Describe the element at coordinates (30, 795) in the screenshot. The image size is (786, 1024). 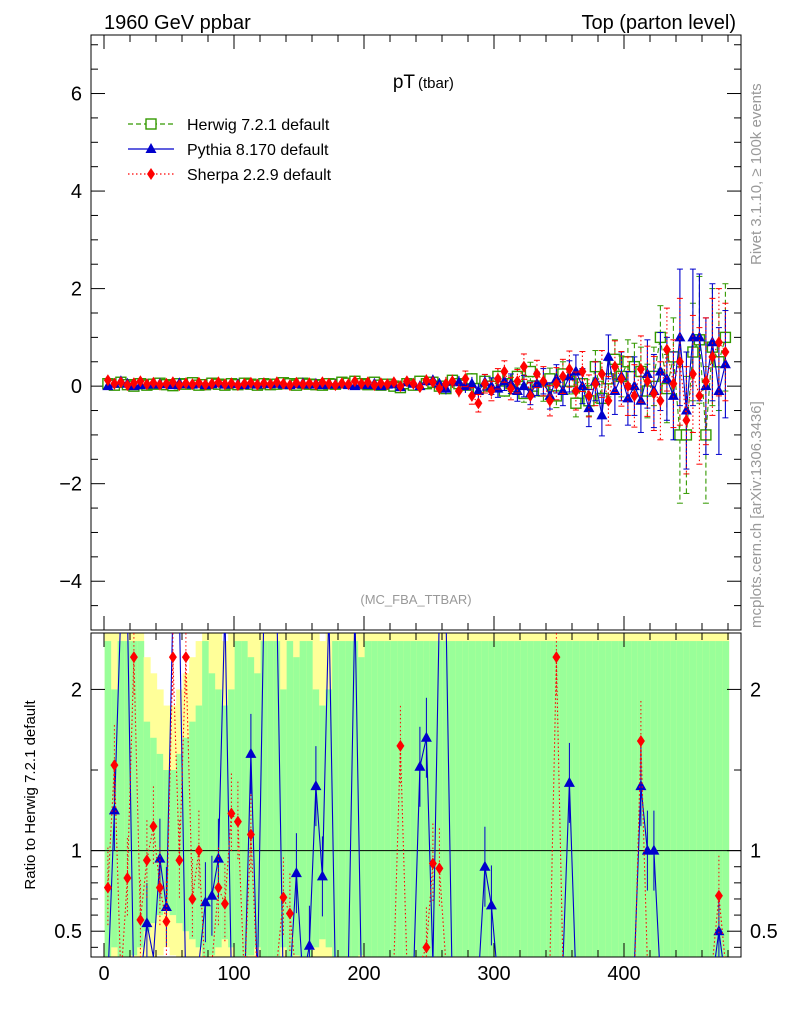
I see `ratio-ylabel: Ratio to Herwig 7.2.1 default` at that location.